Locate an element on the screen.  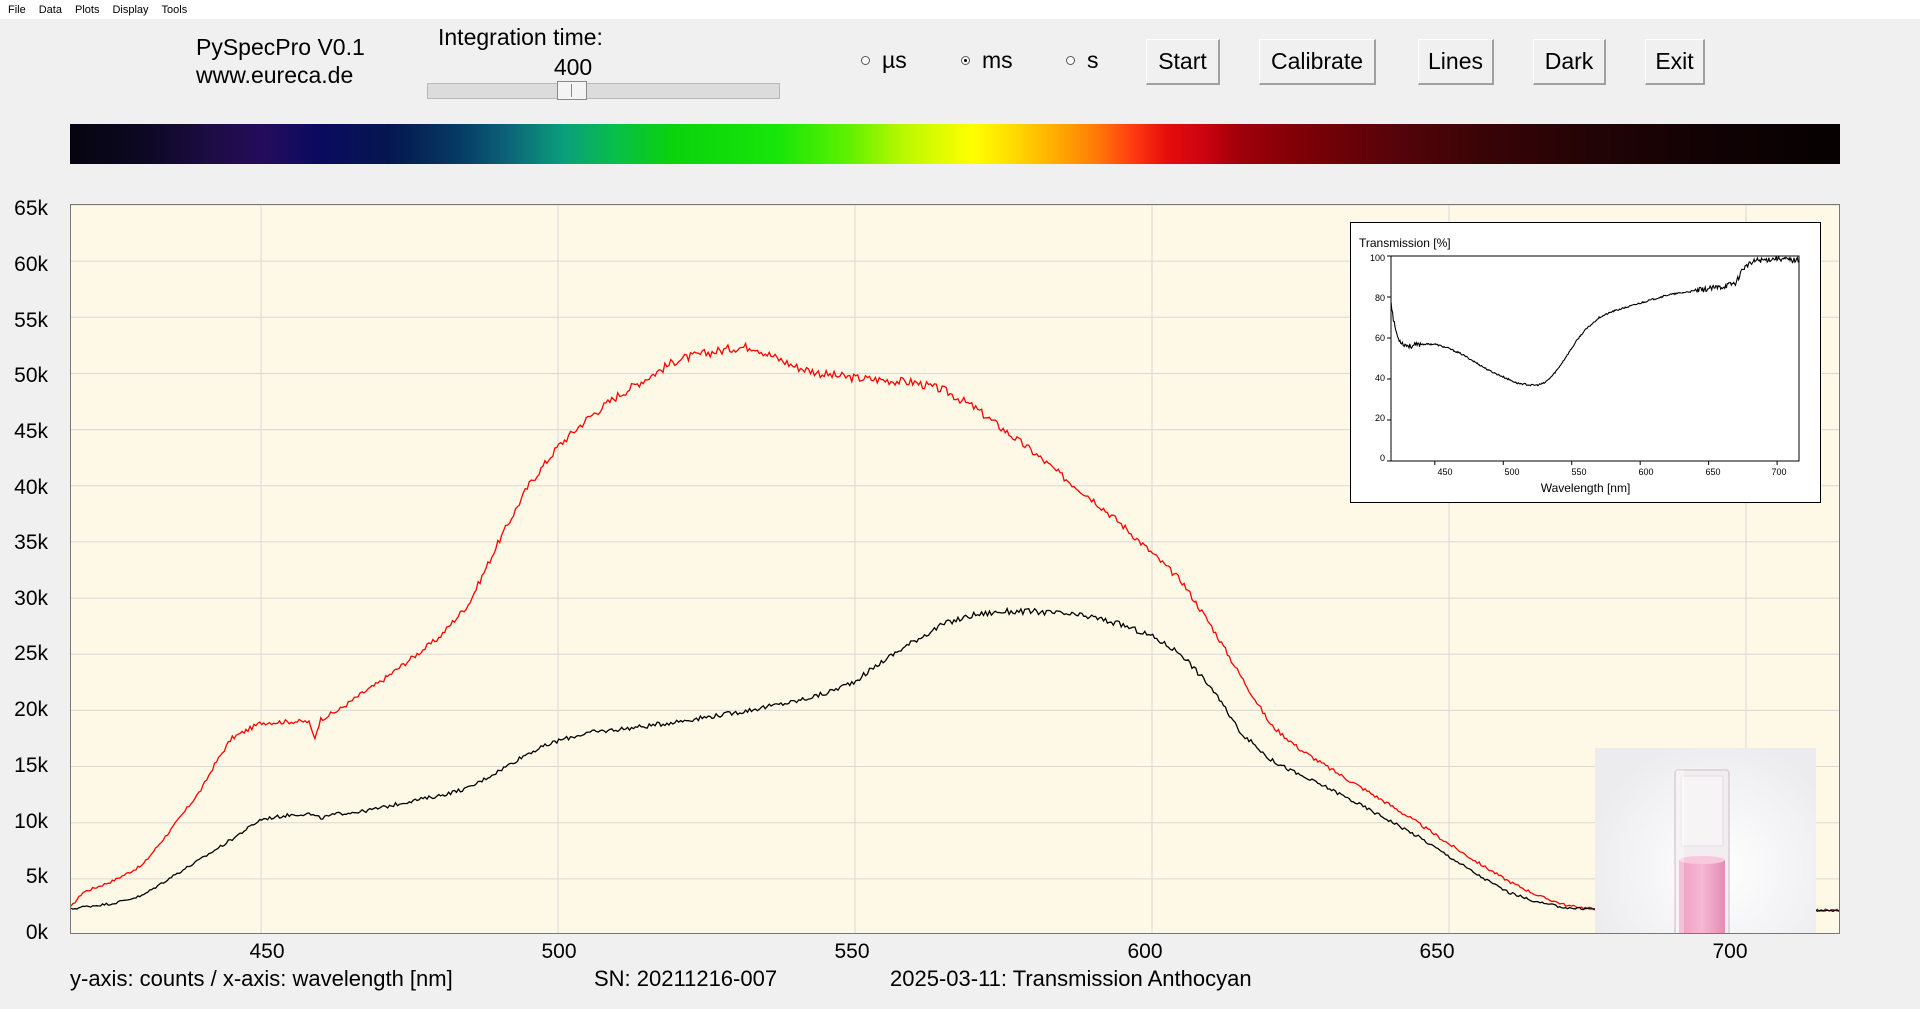
x-tick-label: 500 is located at coordinates (559, 951).